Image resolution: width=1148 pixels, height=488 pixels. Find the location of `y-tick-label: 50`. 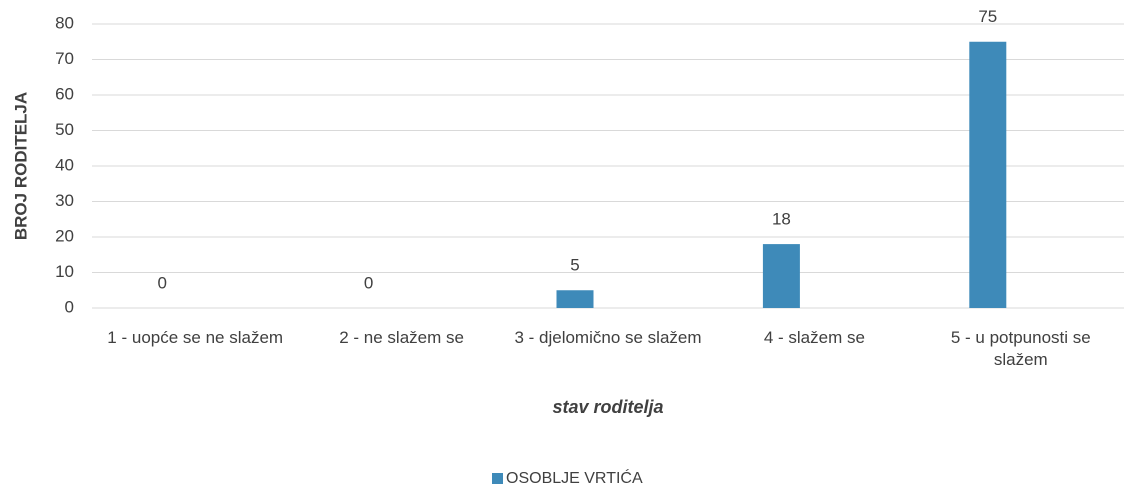

y-tick-label: 50 is located at coordinates (64, 129).